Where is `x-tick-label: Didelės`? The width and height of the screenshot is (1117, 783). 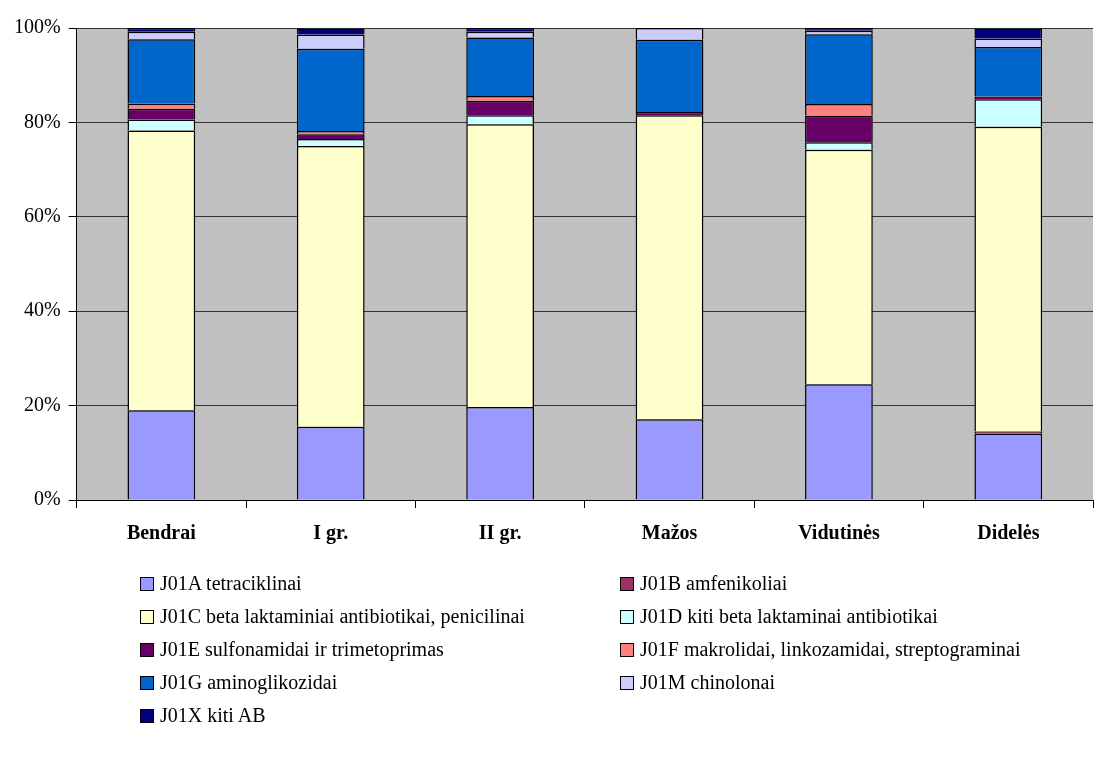 x-tick-label: Didelės is located at coordinates (1008, 532).